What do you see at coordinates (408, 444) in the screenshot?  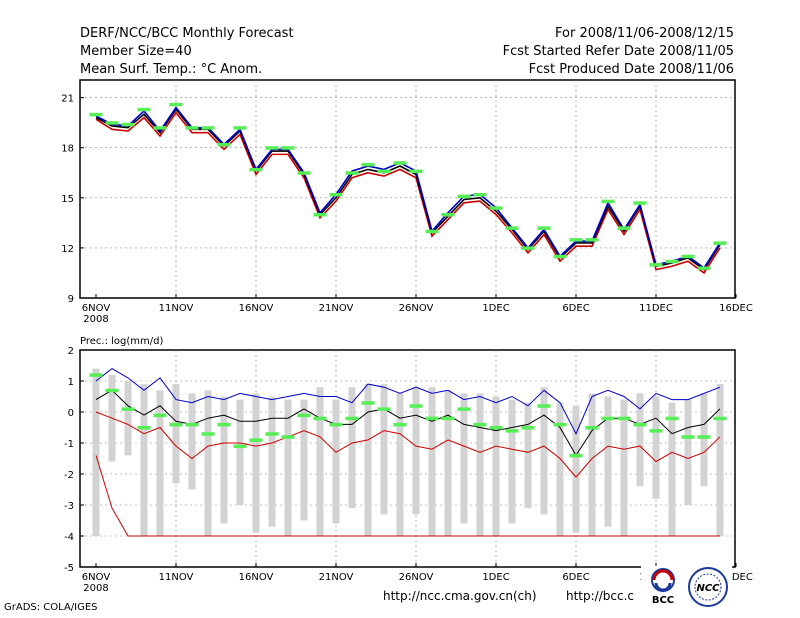 I see `prec-series-lower` at bounding box center [408, 444].